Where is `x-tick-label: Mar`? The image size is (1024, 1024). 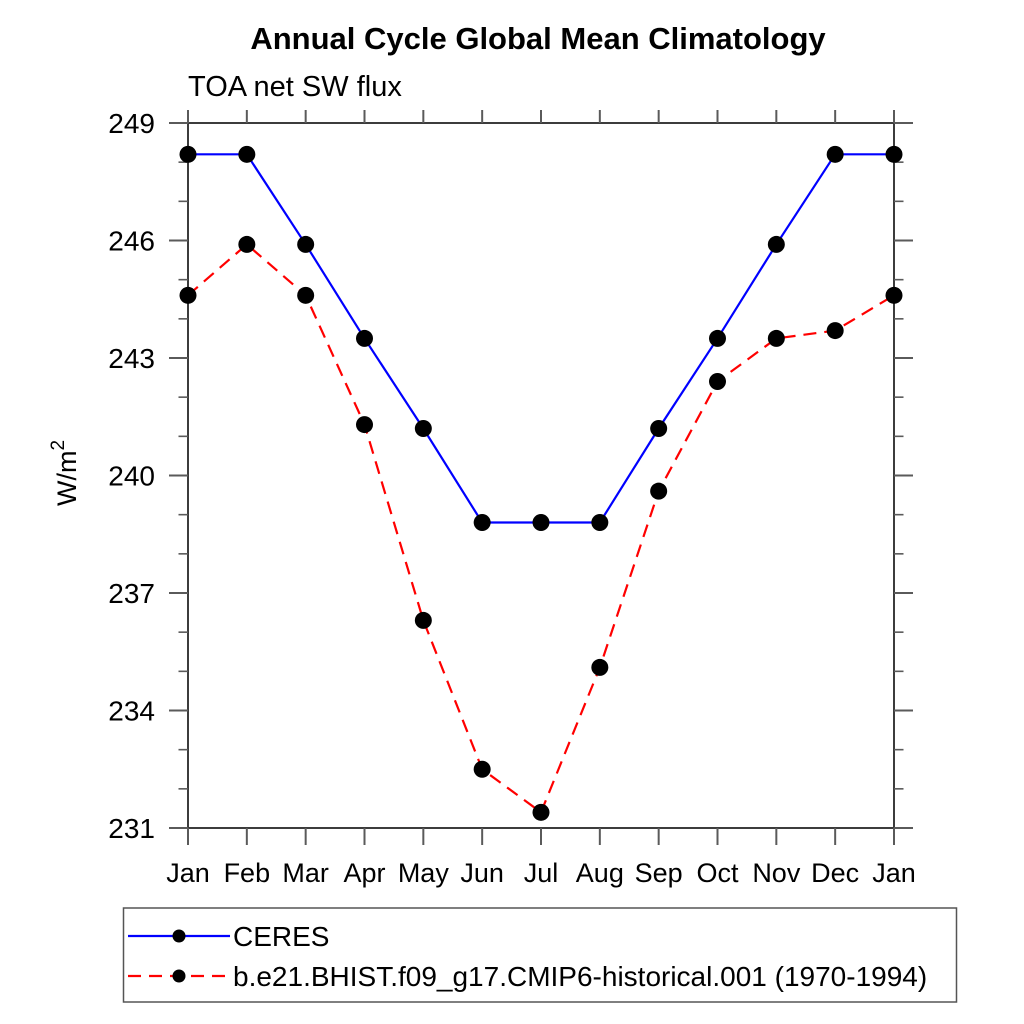 x-tick-label: Mar is located at coordinates (305, 873).